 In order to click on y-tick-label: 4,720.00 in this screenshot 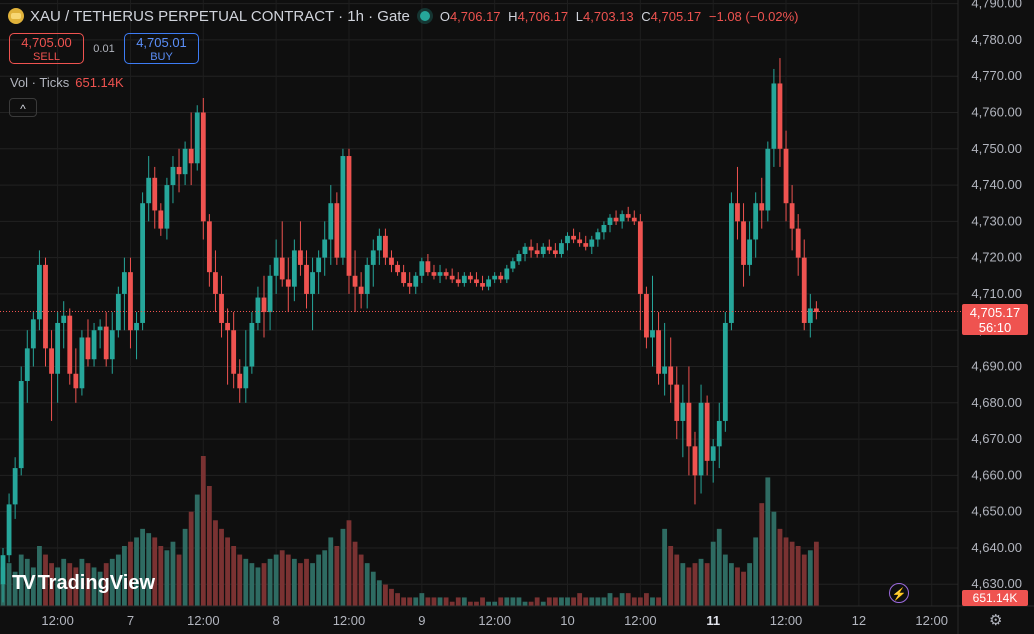, I will do `click(996, 257)`.